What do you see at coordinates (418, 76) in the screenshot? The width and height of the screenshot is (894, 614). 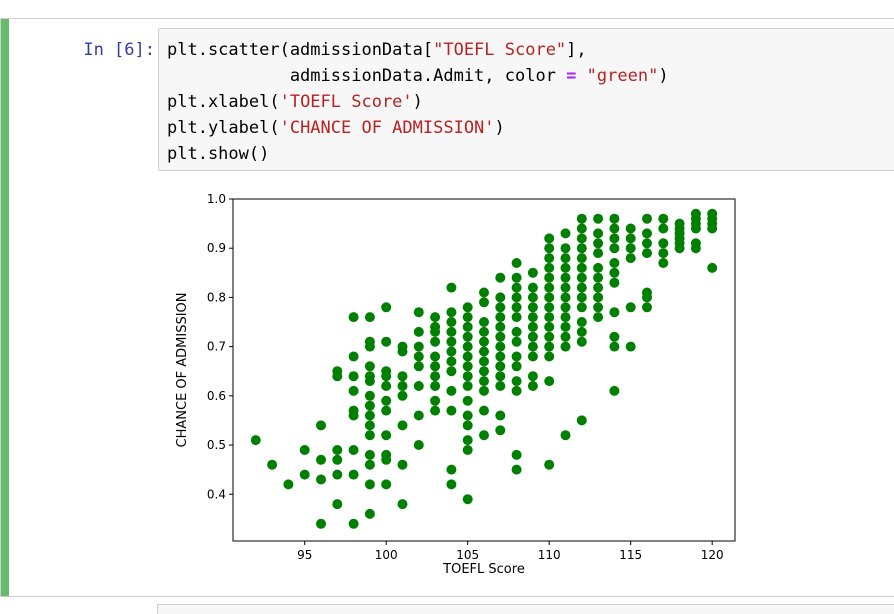 I see `code-line-2: admissionData.Admit, color = "green")` at bounding box center [418, 76].